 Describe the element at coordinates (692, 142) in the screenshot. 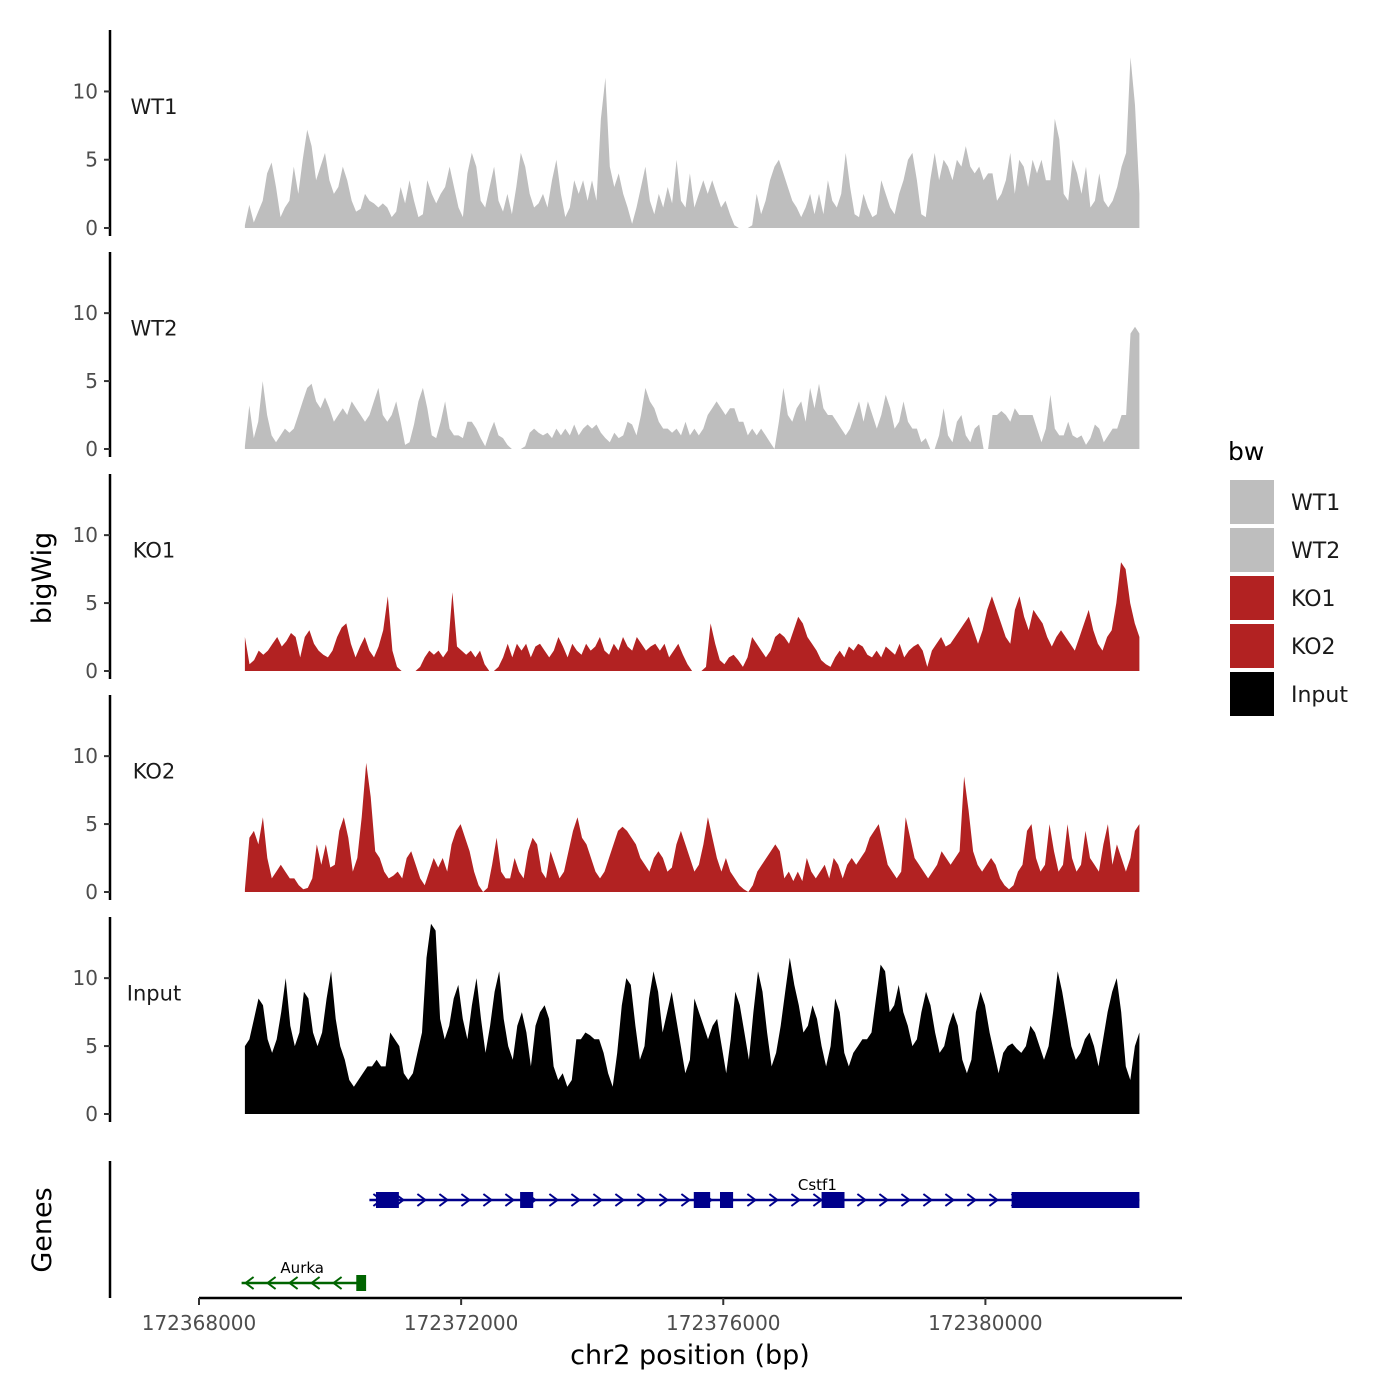

I see `coverage-area-wt1` at that location.